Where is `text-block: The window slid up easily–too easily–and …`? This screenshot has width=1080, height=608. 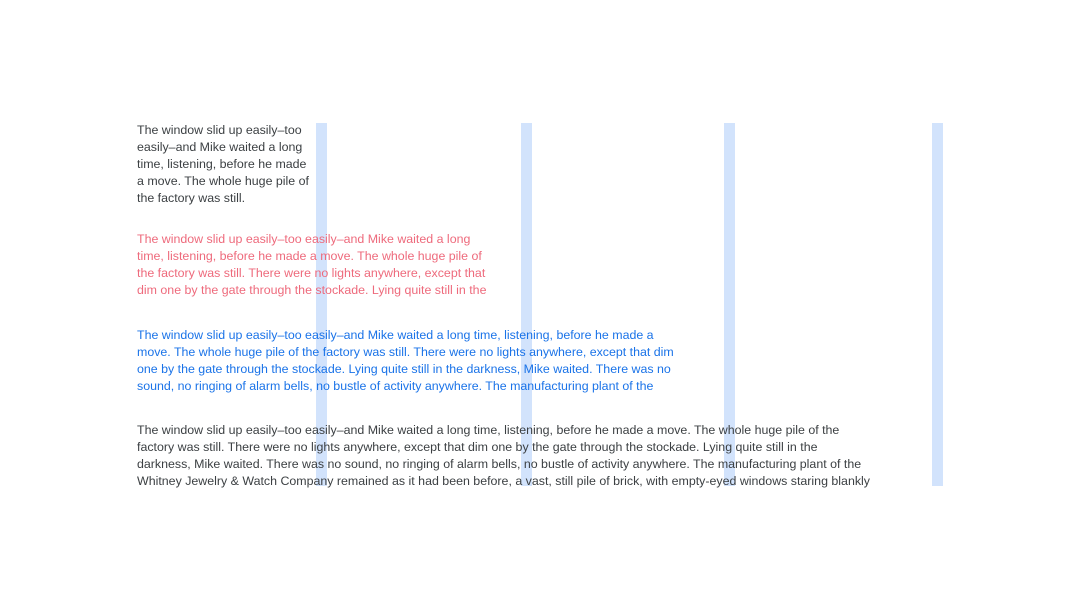
text-block: The window slid up easily–too easily–and … is located at coordinates (223, 164).